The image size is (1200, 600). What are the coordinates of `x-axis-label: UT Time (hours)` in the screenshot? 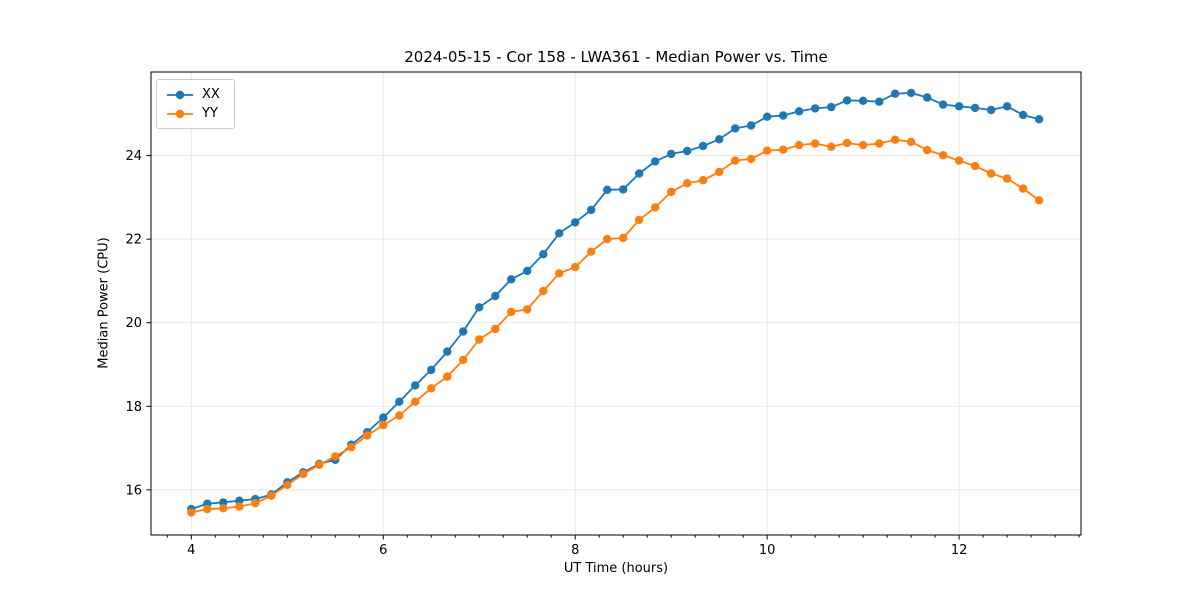 It's located at (616, 568).